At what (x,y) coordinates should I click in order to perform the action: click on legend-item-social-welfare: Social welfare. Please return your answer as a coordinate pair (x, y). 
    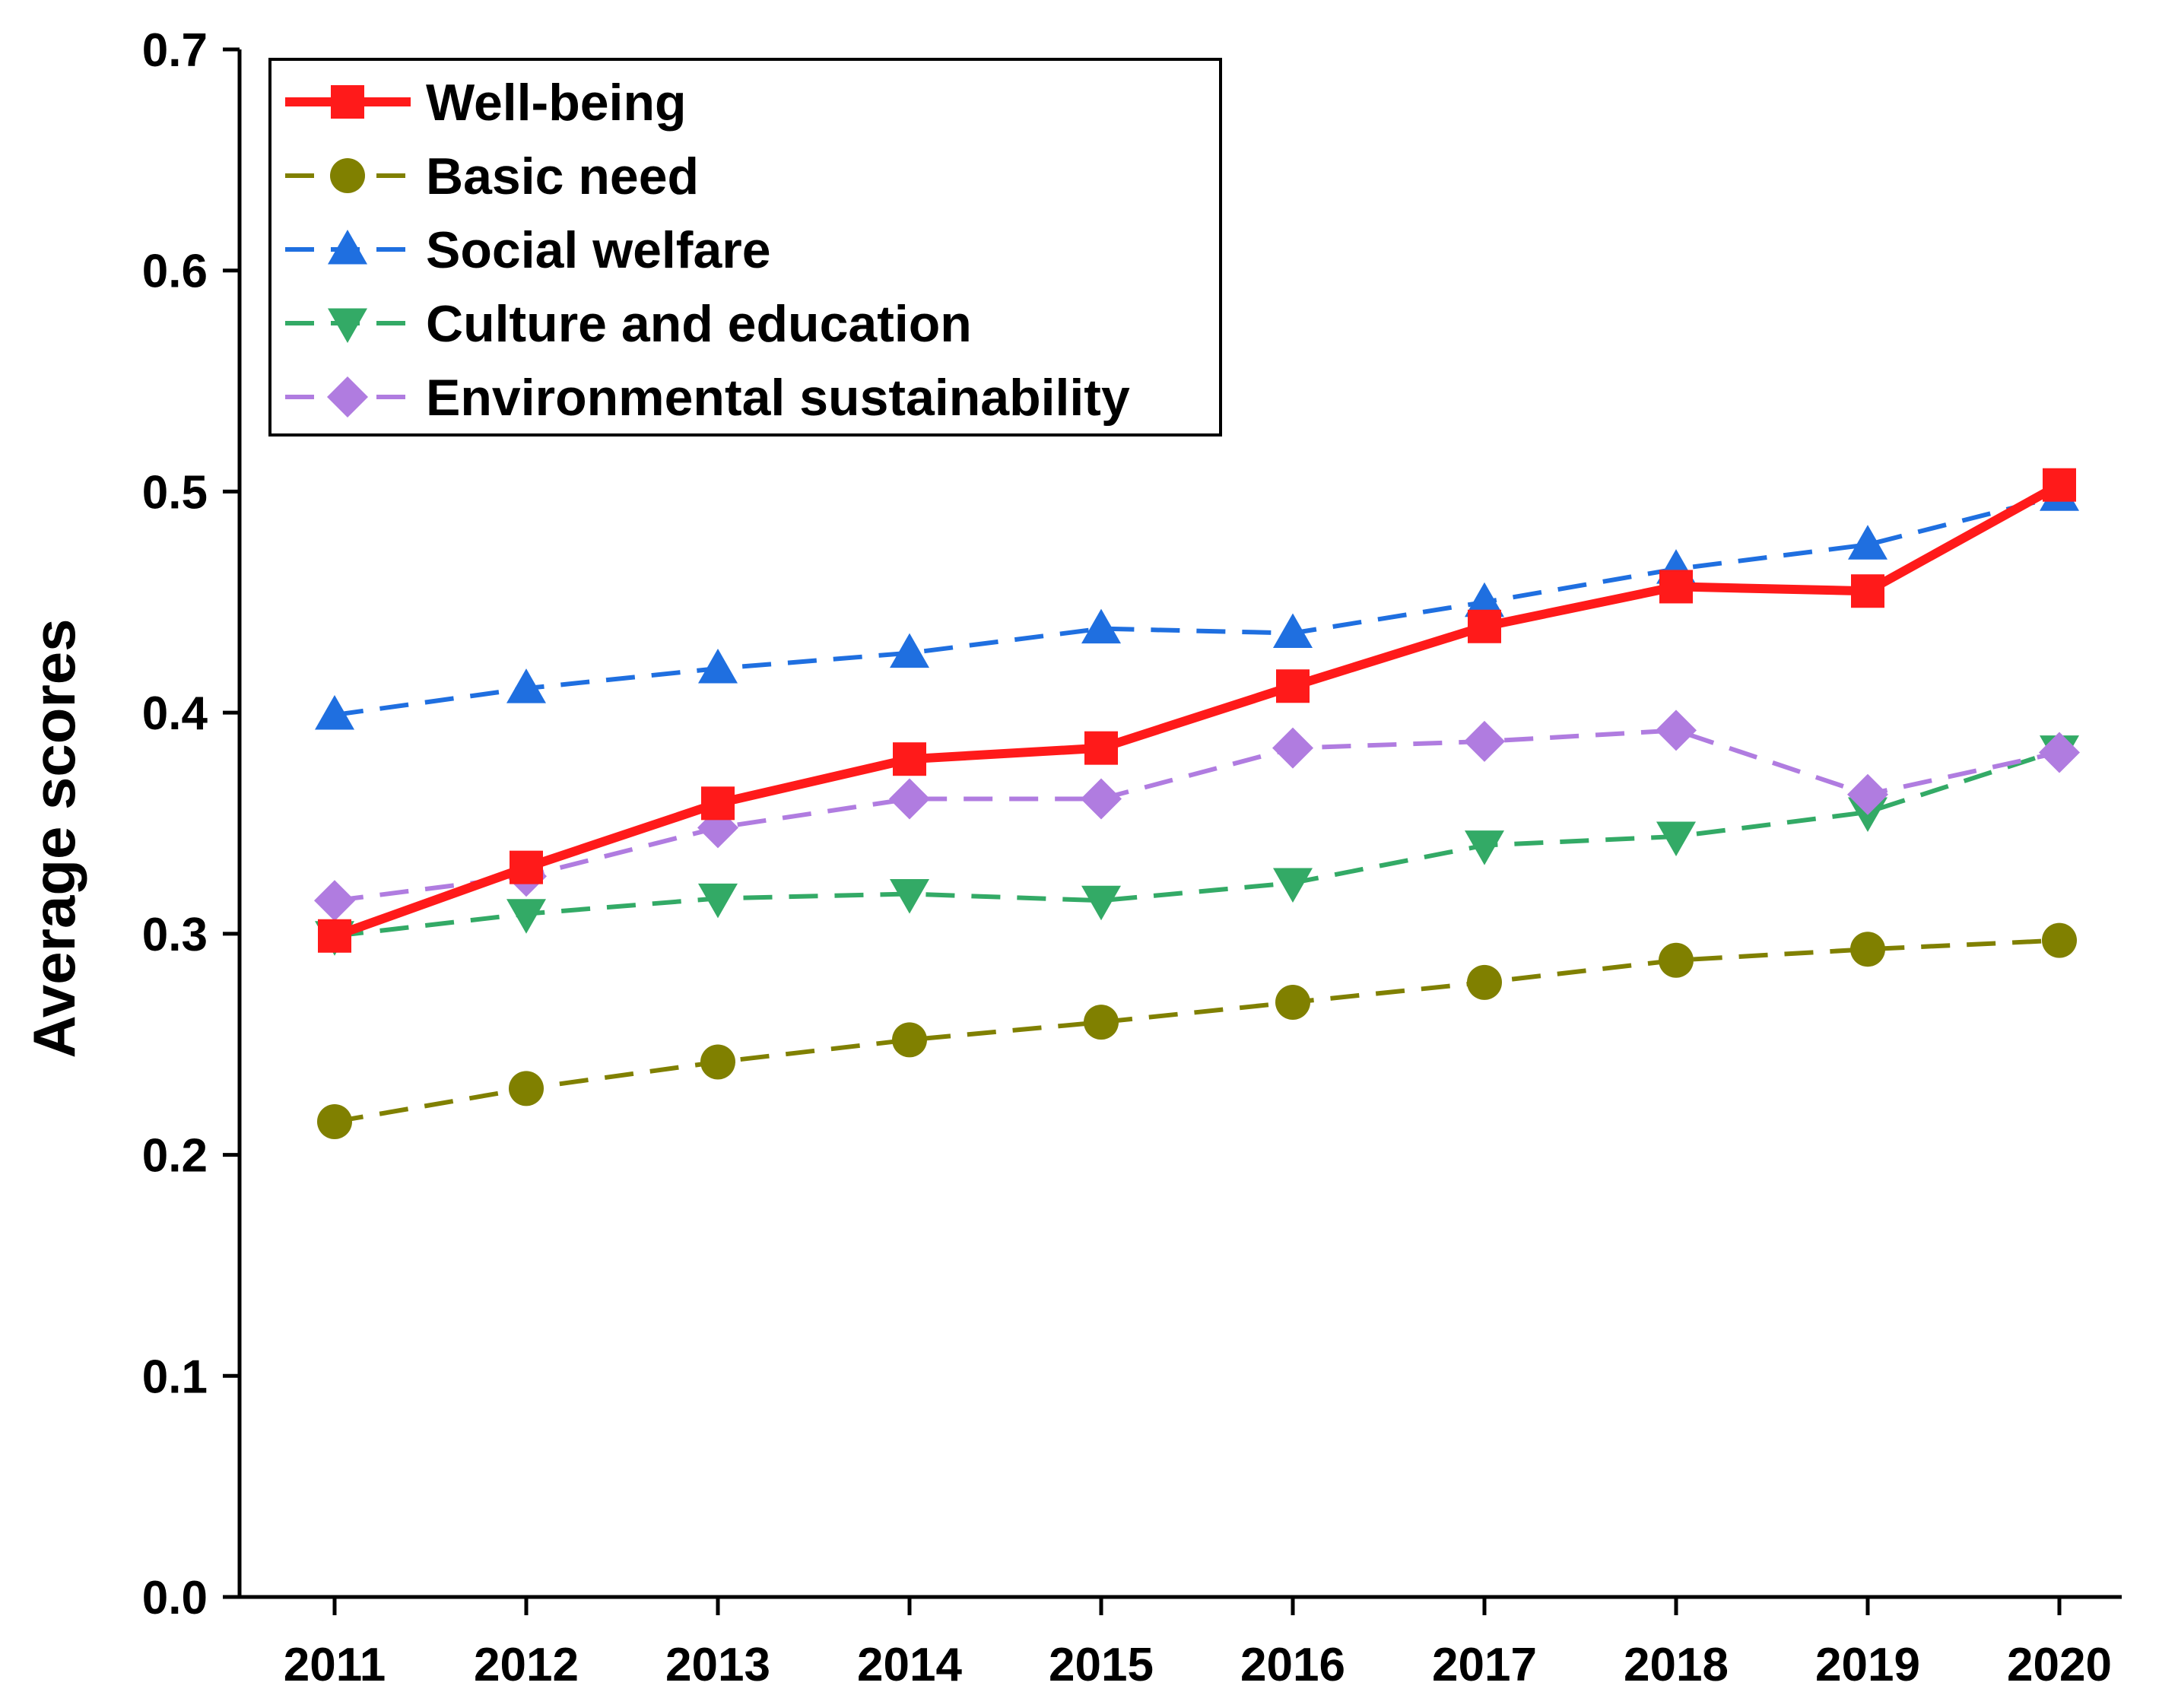
    Looking at the image, I should click on (528, 250).